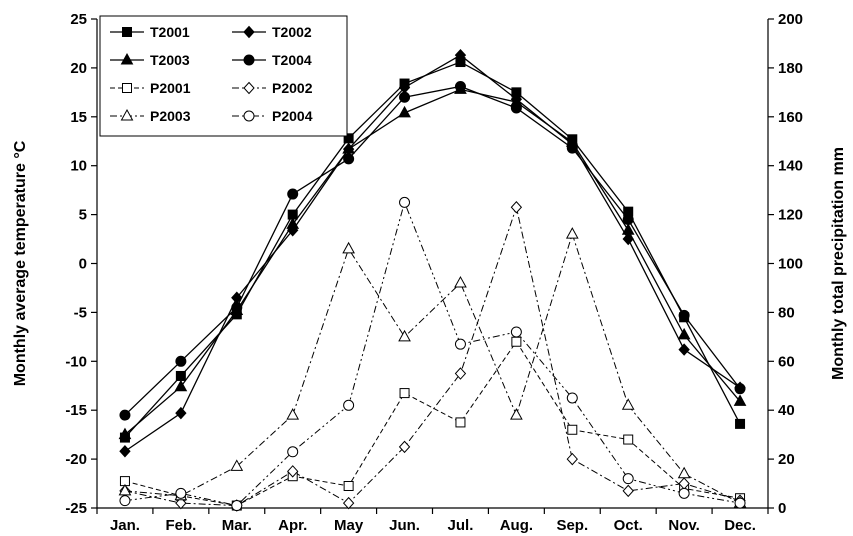 This screenshot has width=853, height=536. Describe the element at coordinates (782, 508) in the screenshot. I see `right-tick-label: 0` at that location.